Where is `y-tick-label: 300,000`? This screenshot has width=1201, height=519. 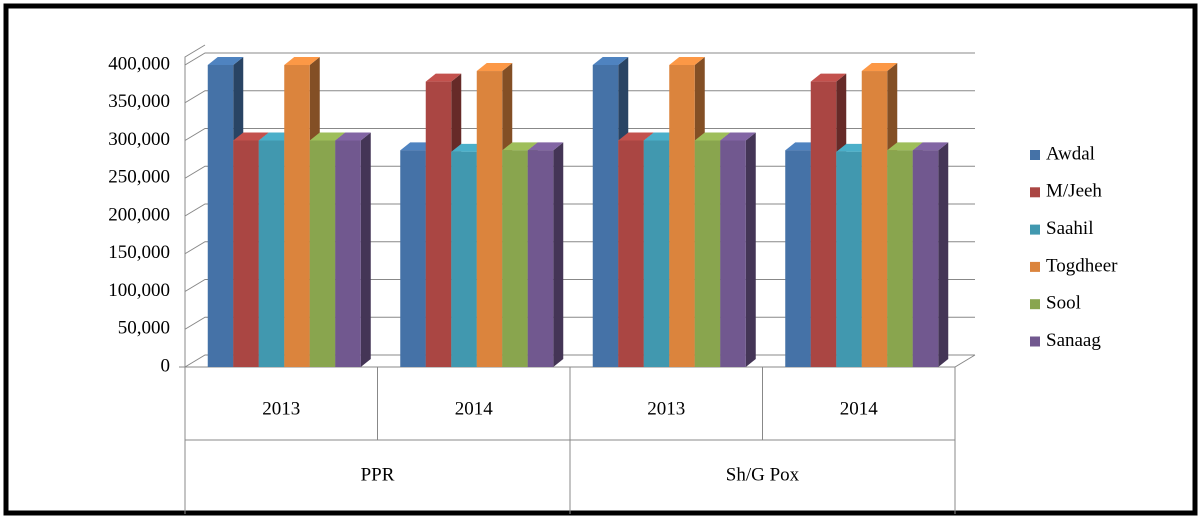 y-tick-label: 300,000 is located at coordinates (139, 139).